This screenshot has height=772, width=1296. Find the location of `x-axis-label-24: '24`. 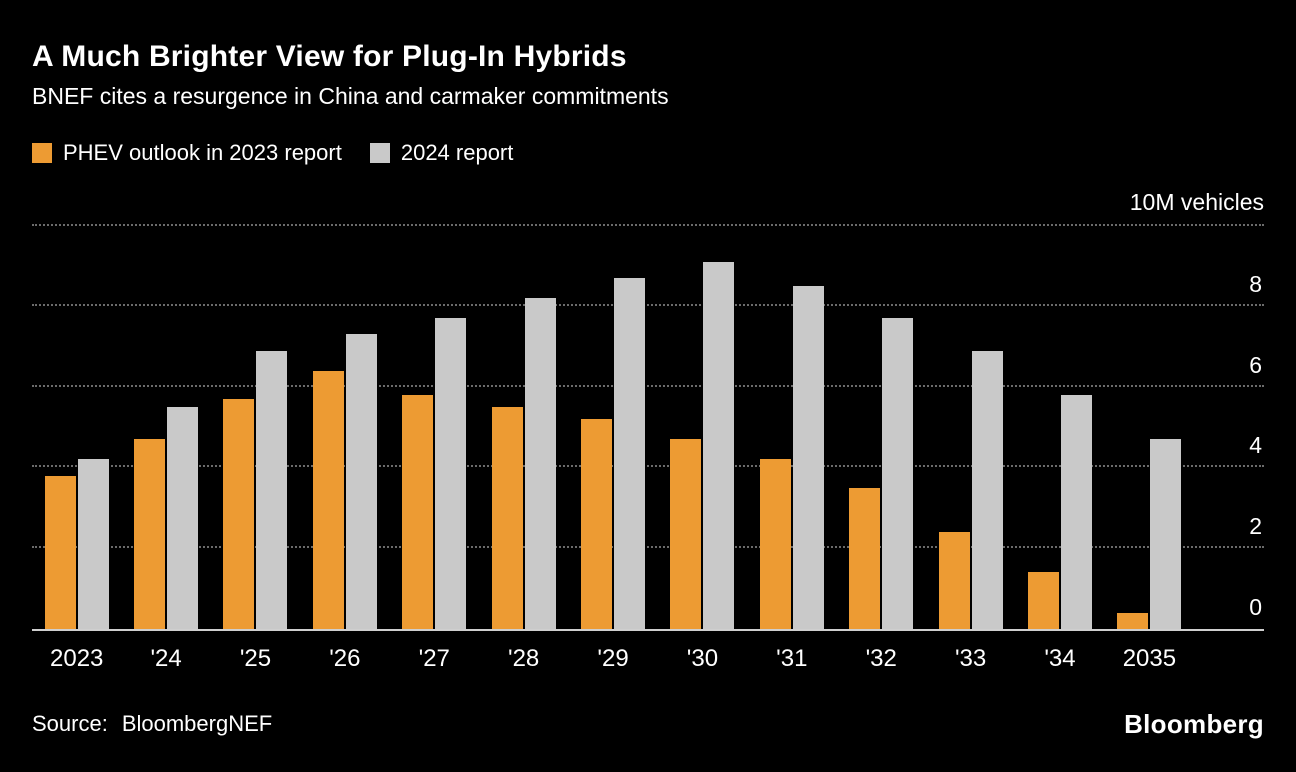

x-axis-label-24: '24 is located at coordinates (166, 658).